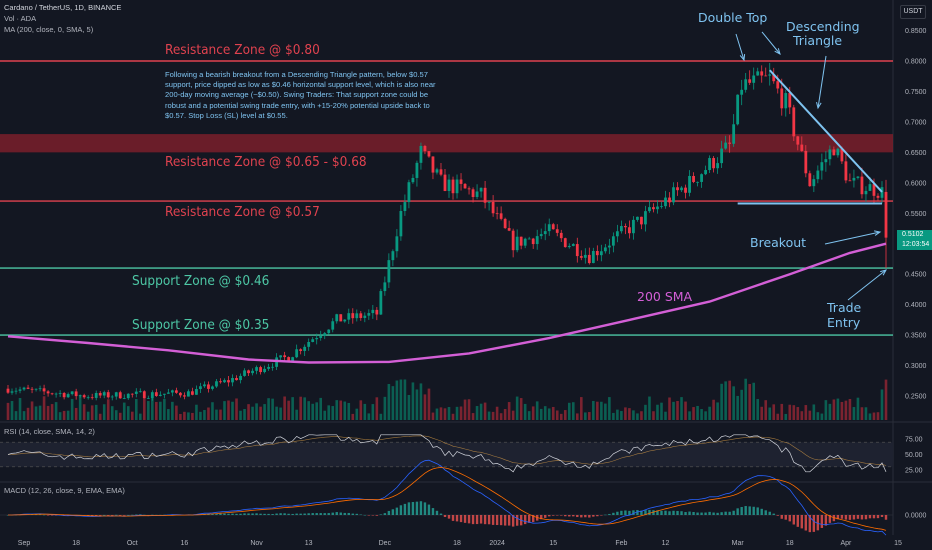  Describe the element at coordinates (738, 543) in the screenshot. I see `time-axis-label: Mar` at that location.